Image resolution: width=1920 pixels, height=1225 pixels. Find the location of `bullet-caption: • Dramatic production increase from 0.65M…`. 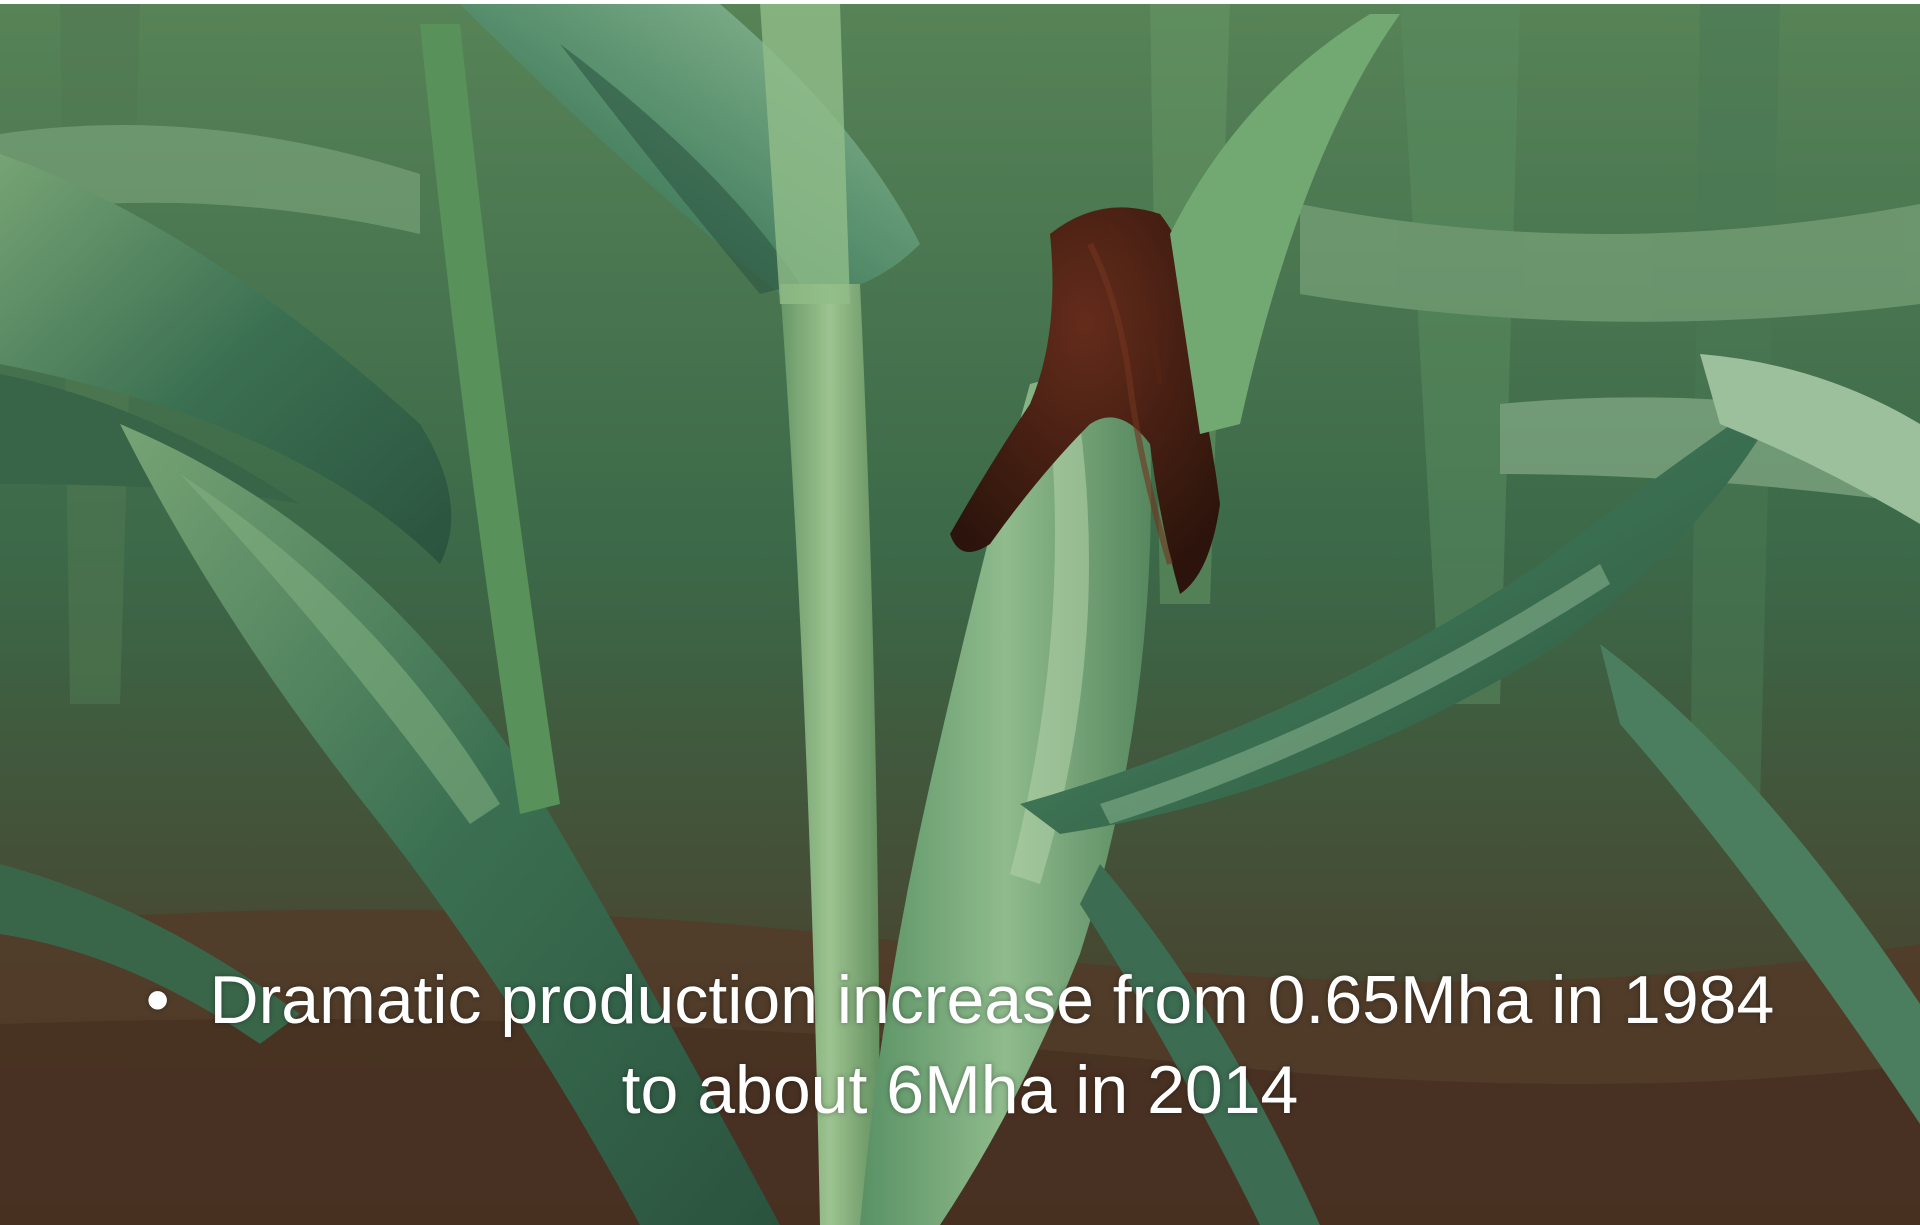

bullet-caption: • Dramatic production increase from 0.65M… is located at coordinates (960, 1045).